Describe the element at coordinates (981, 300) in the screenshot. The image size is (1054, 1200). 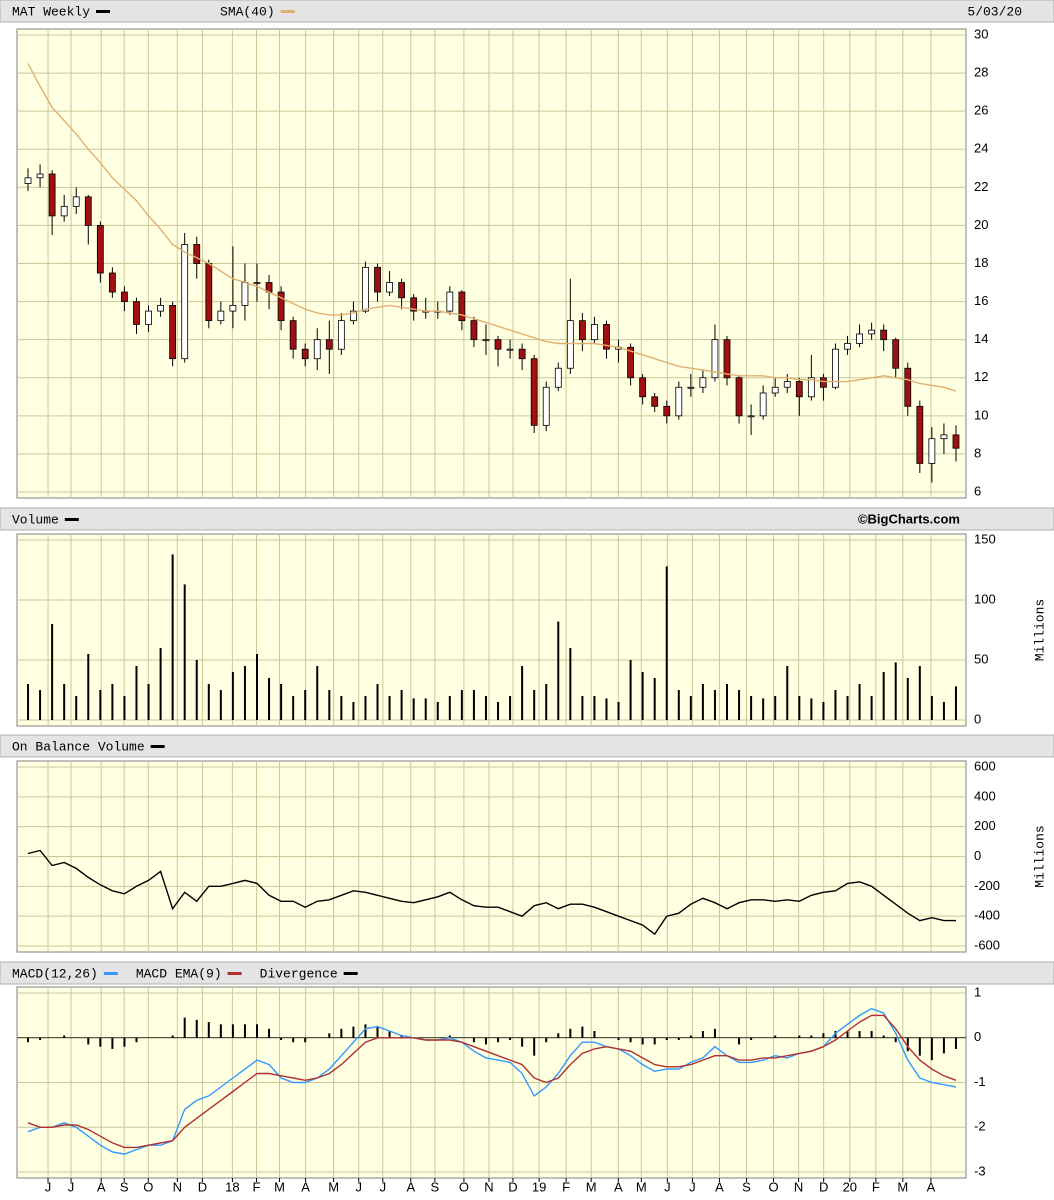
I see `y-tick-label: 16` at that location.